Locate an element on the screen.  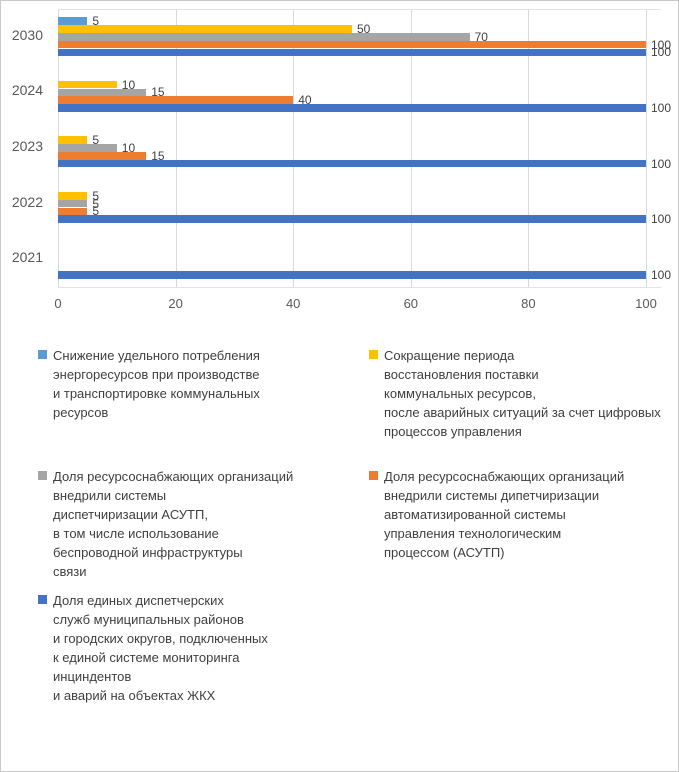
legend-swatch-orange is located at coordinates (373, 475).